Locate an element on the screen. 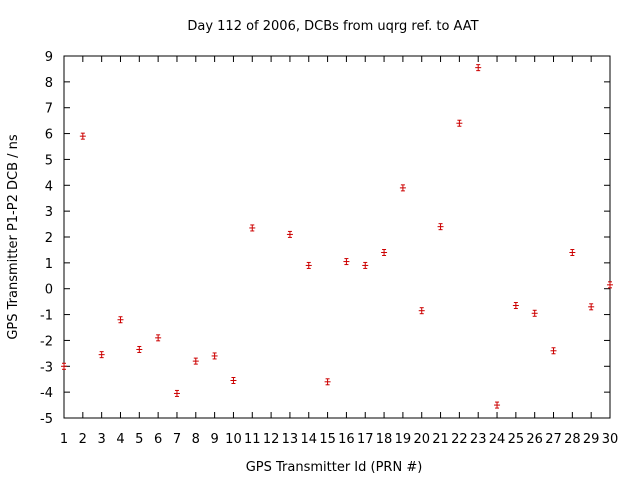  x-tick-label: 15 is located at coordinates (327, 439).